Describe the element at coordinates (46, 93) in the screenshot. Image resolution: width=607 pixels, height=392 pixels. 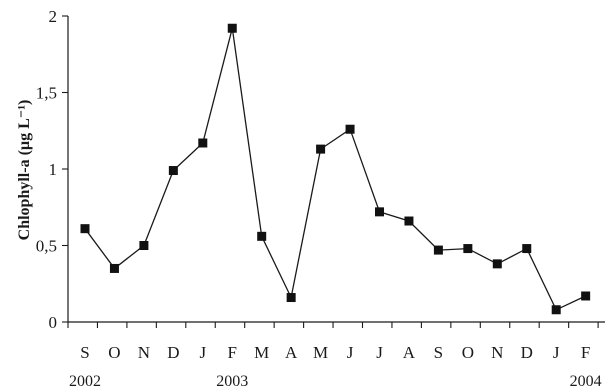
I see `y-tick-label: 1,5` at that location.